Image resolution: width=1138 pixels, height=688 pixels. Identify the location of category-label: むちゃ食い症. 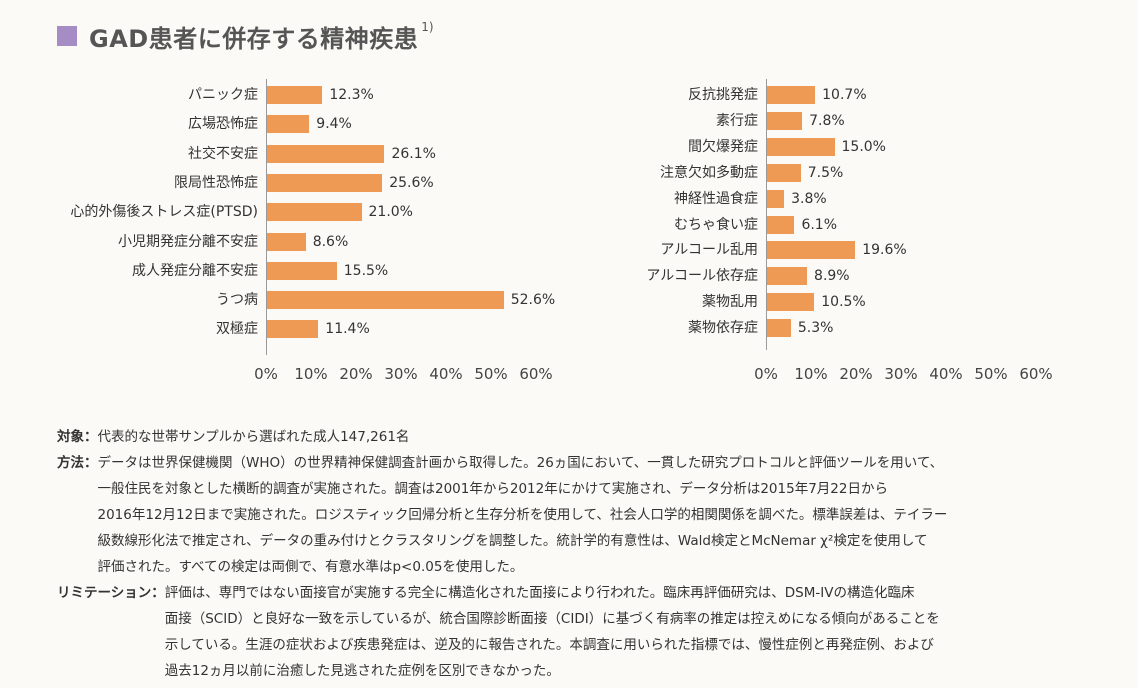
(716, 224).